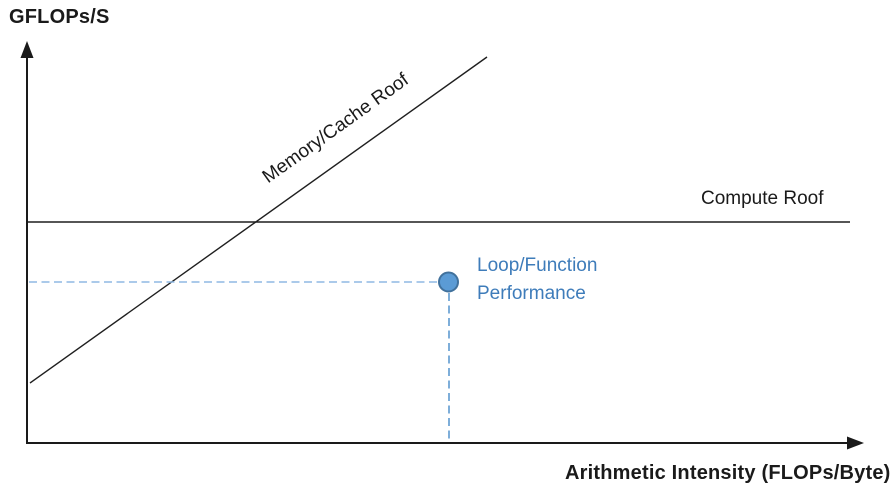 The image size is (890, 502). I want to click on performance-point-label-line1: Loop/Function, so click(537, 265).